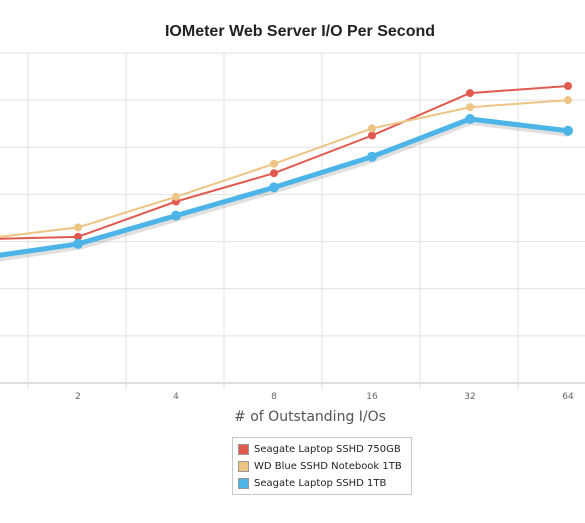 The width and height of the screenshot is (585, 523). I want to click on x-tick-label: 16, so click(372, 397).